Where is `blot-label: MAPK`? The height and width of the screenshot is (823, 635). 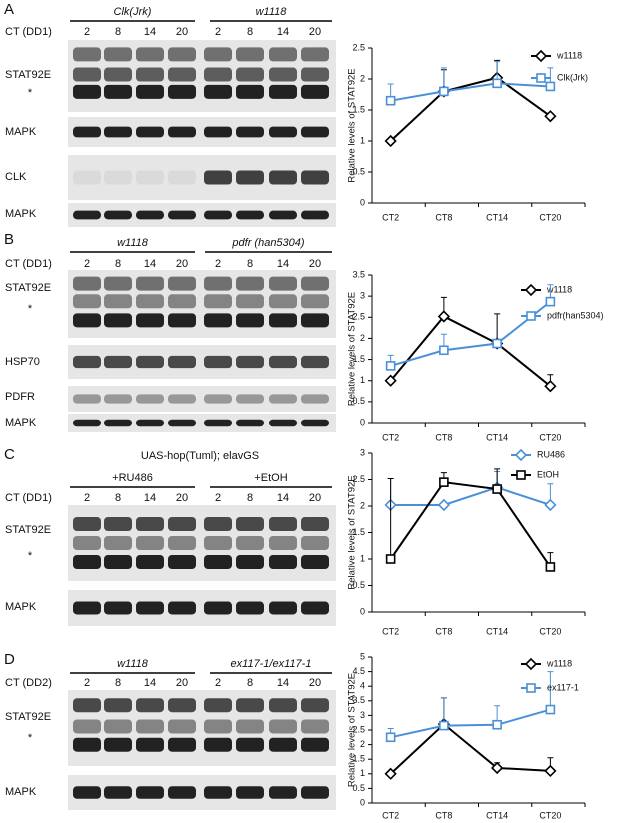 blot-label: MAPK is located at coordinates (21, 423).